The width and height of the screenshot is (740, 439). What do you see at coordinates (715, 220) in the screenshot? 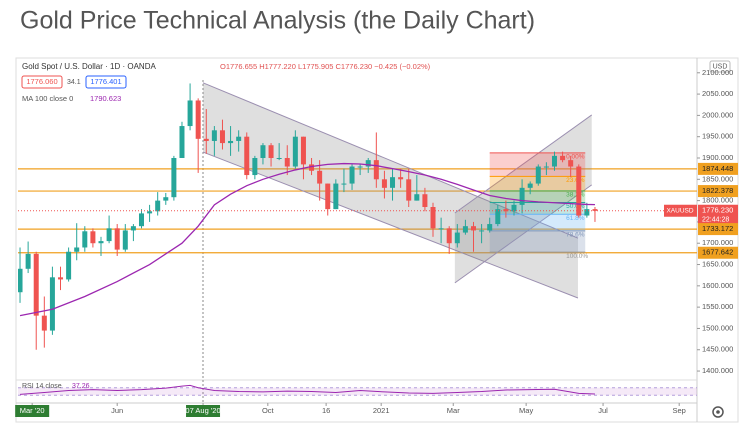
I see `countdown-label: 22:44:28` at bounding box center [715, 220].